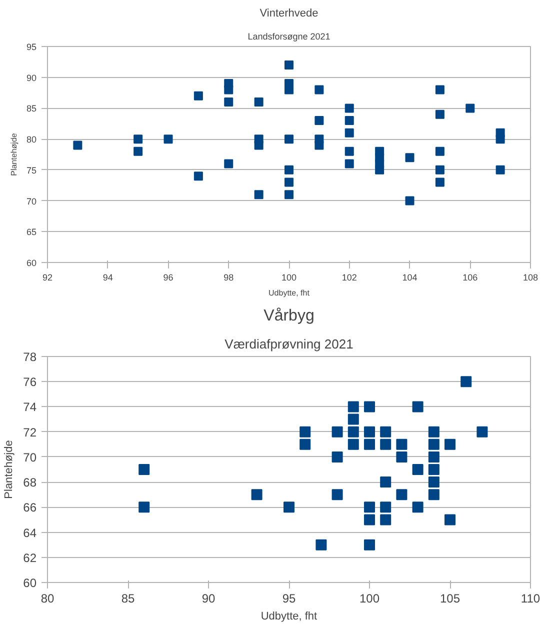 This screenshot has height=632, width=545. What do you see at coordinates (31, 47) in the screenshot?
I see `y-tick-label: 95` at bounding box center [31, 47].